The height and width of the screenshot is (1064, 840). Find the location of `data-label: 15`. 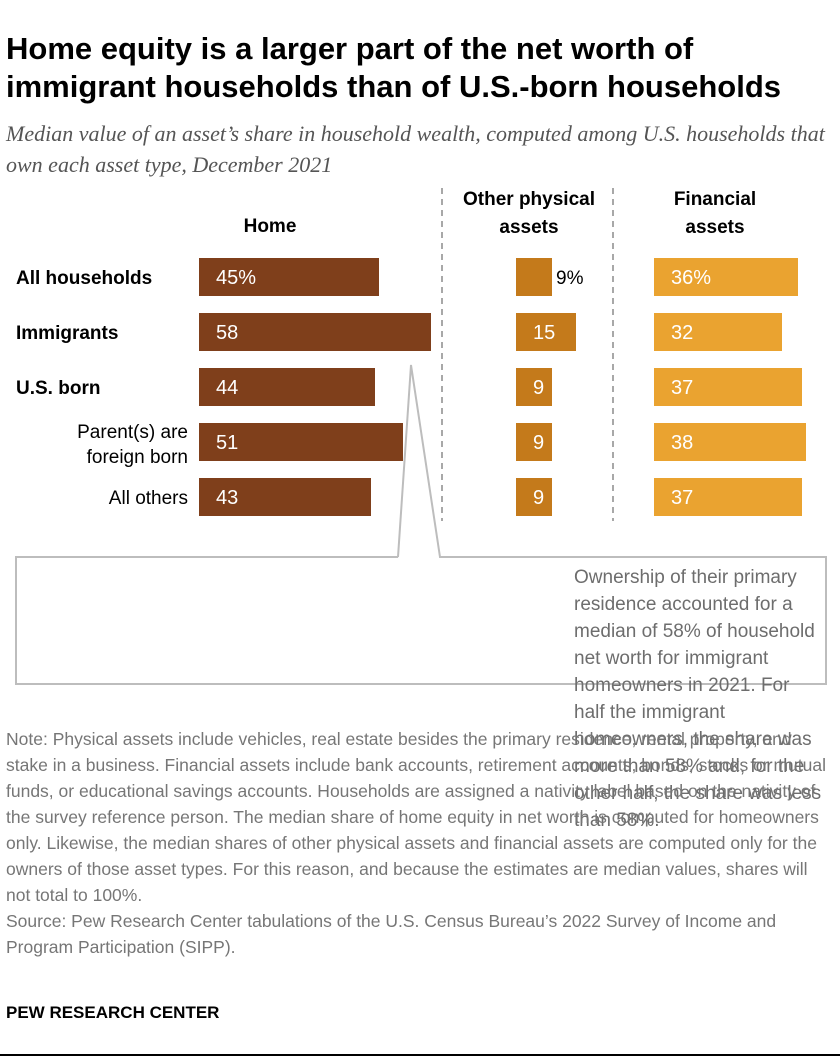

data-label: 15 is located at coordinates (544, 333).